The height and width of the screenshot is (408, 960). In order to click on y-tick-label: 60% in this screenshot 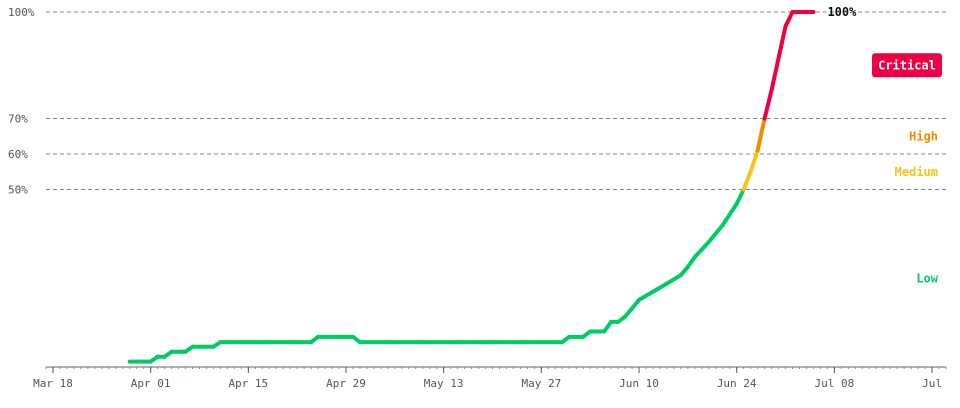, I will do `click(18, 154)`.